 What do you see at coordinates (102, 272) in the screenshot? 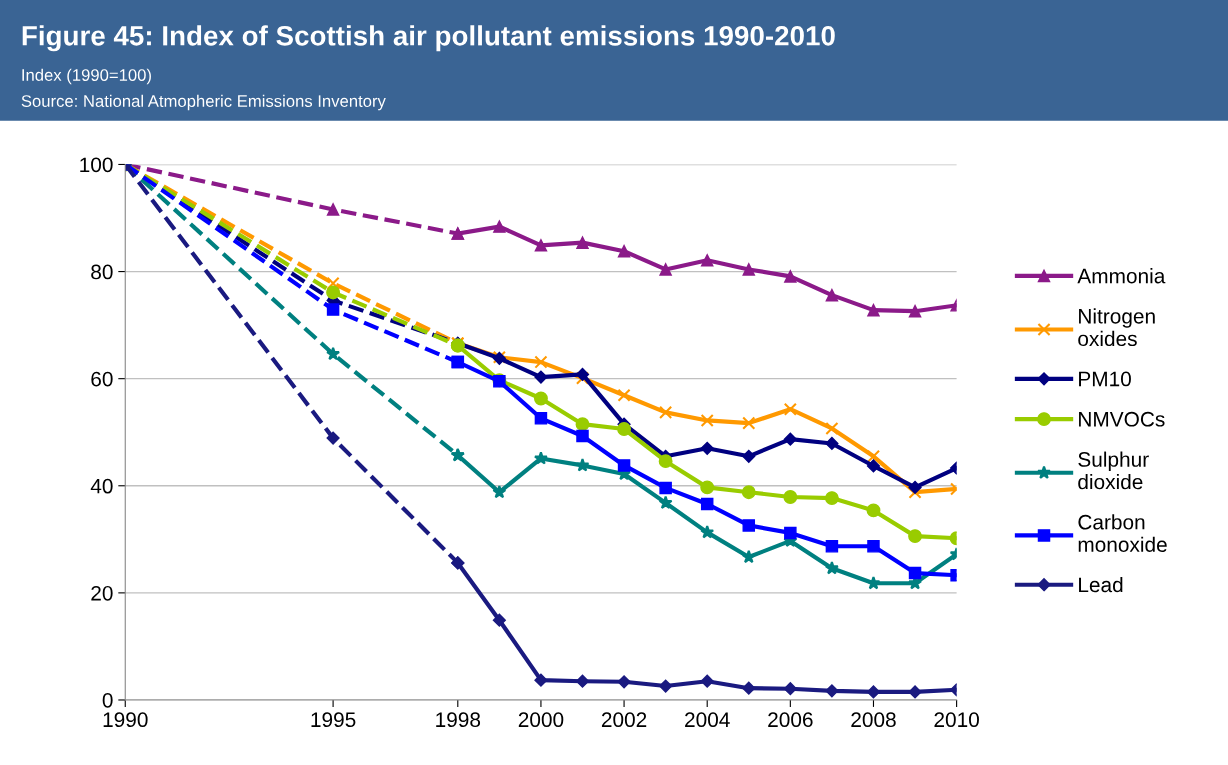
I see `y-tick-label: 80` at bounding box center [102, 272].